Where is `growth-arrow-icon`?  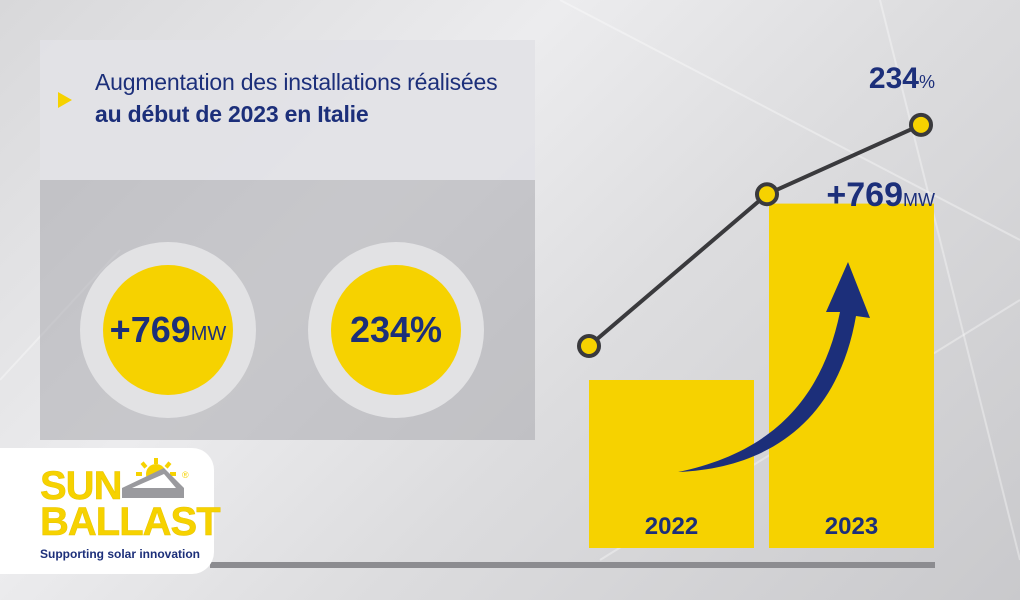
growth-arrow-icon is located at coordinates (774, 367).